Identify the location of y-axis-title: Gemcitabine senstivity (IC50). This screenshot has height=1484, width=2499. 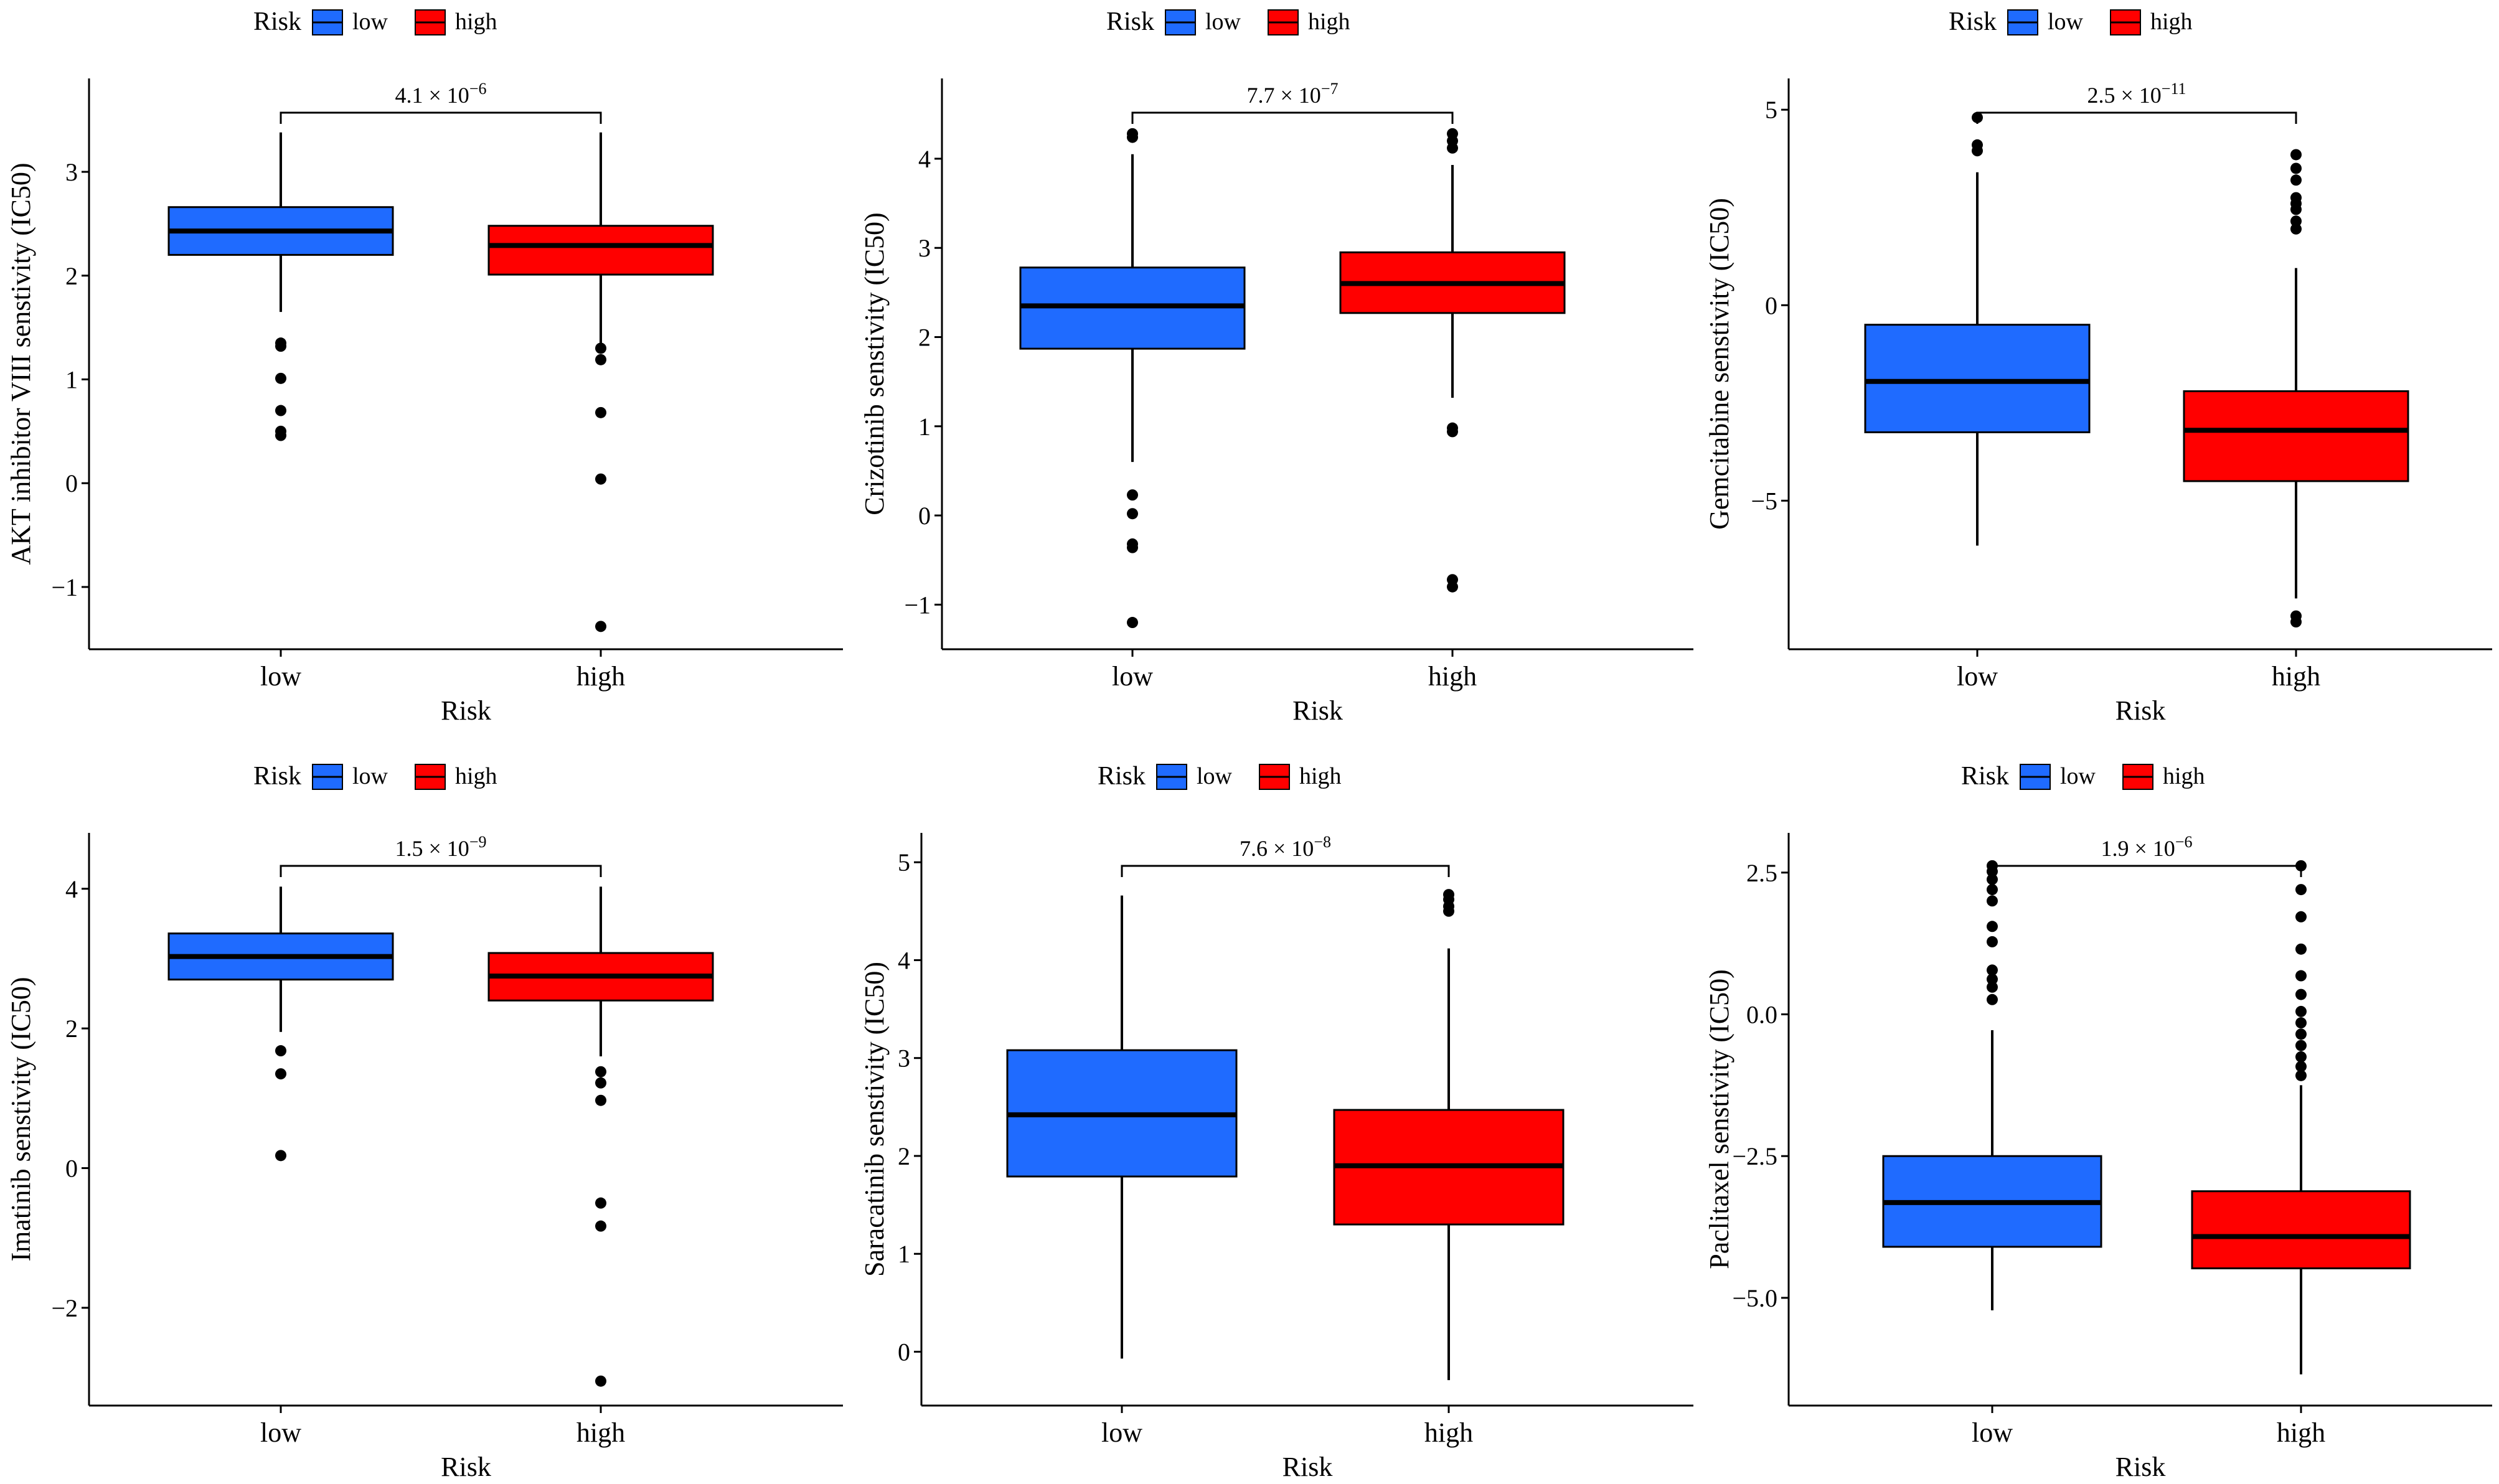
(1719, 364).